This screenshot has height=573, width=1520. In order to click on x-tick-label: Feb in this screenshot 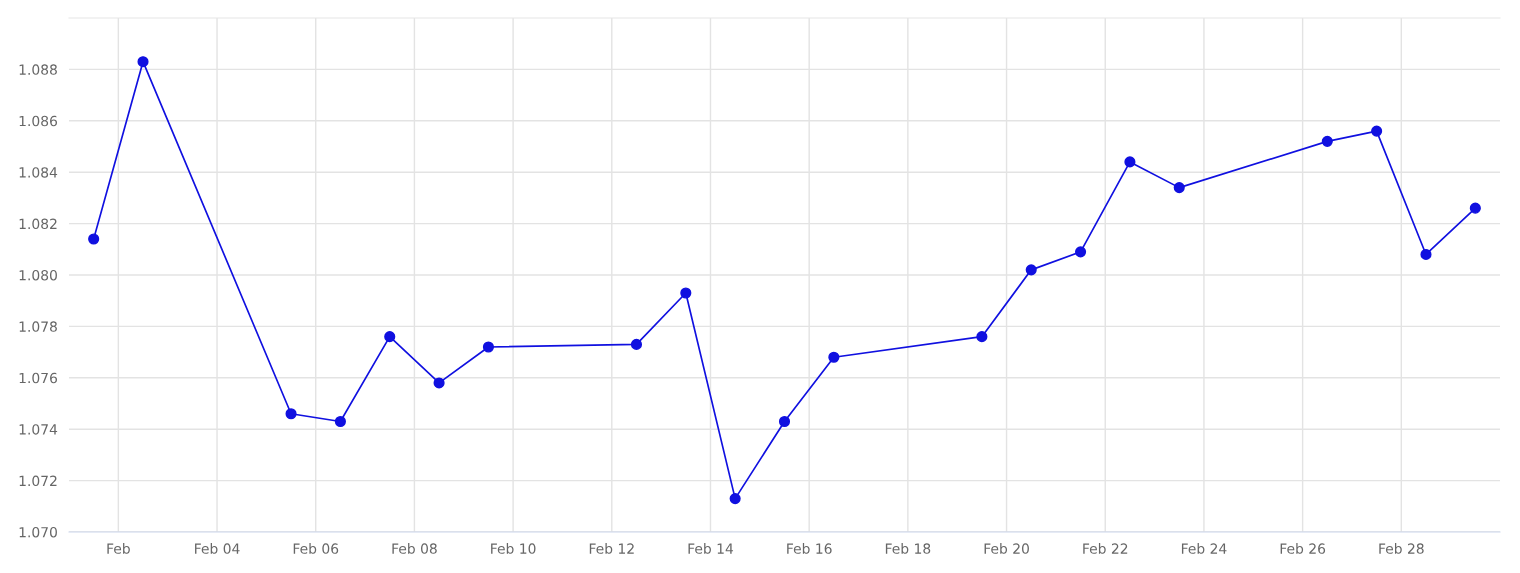, I will do `click(118, 548)`.